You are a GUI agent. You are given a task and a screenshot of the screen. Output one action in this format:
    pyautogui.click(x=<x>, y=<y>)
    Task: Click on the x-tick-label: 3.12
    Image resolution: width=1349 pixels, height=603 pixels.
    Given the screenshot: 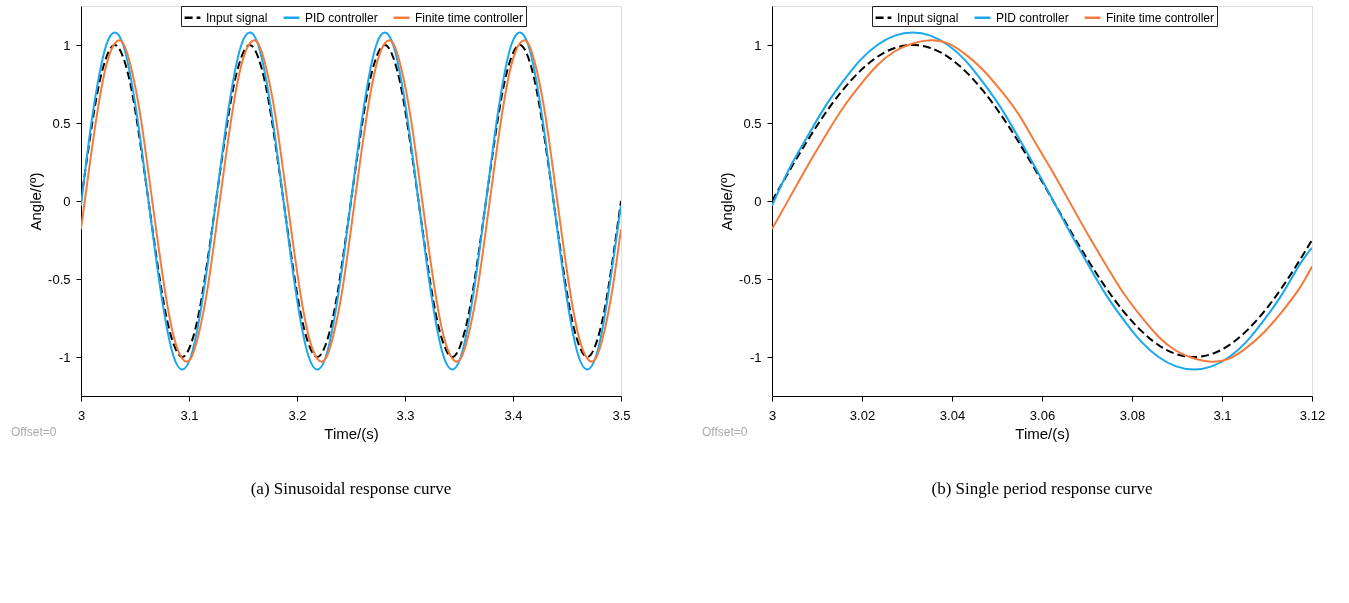 What is the action you would take?
    pyautogui.click(x=1312, y=415)
    